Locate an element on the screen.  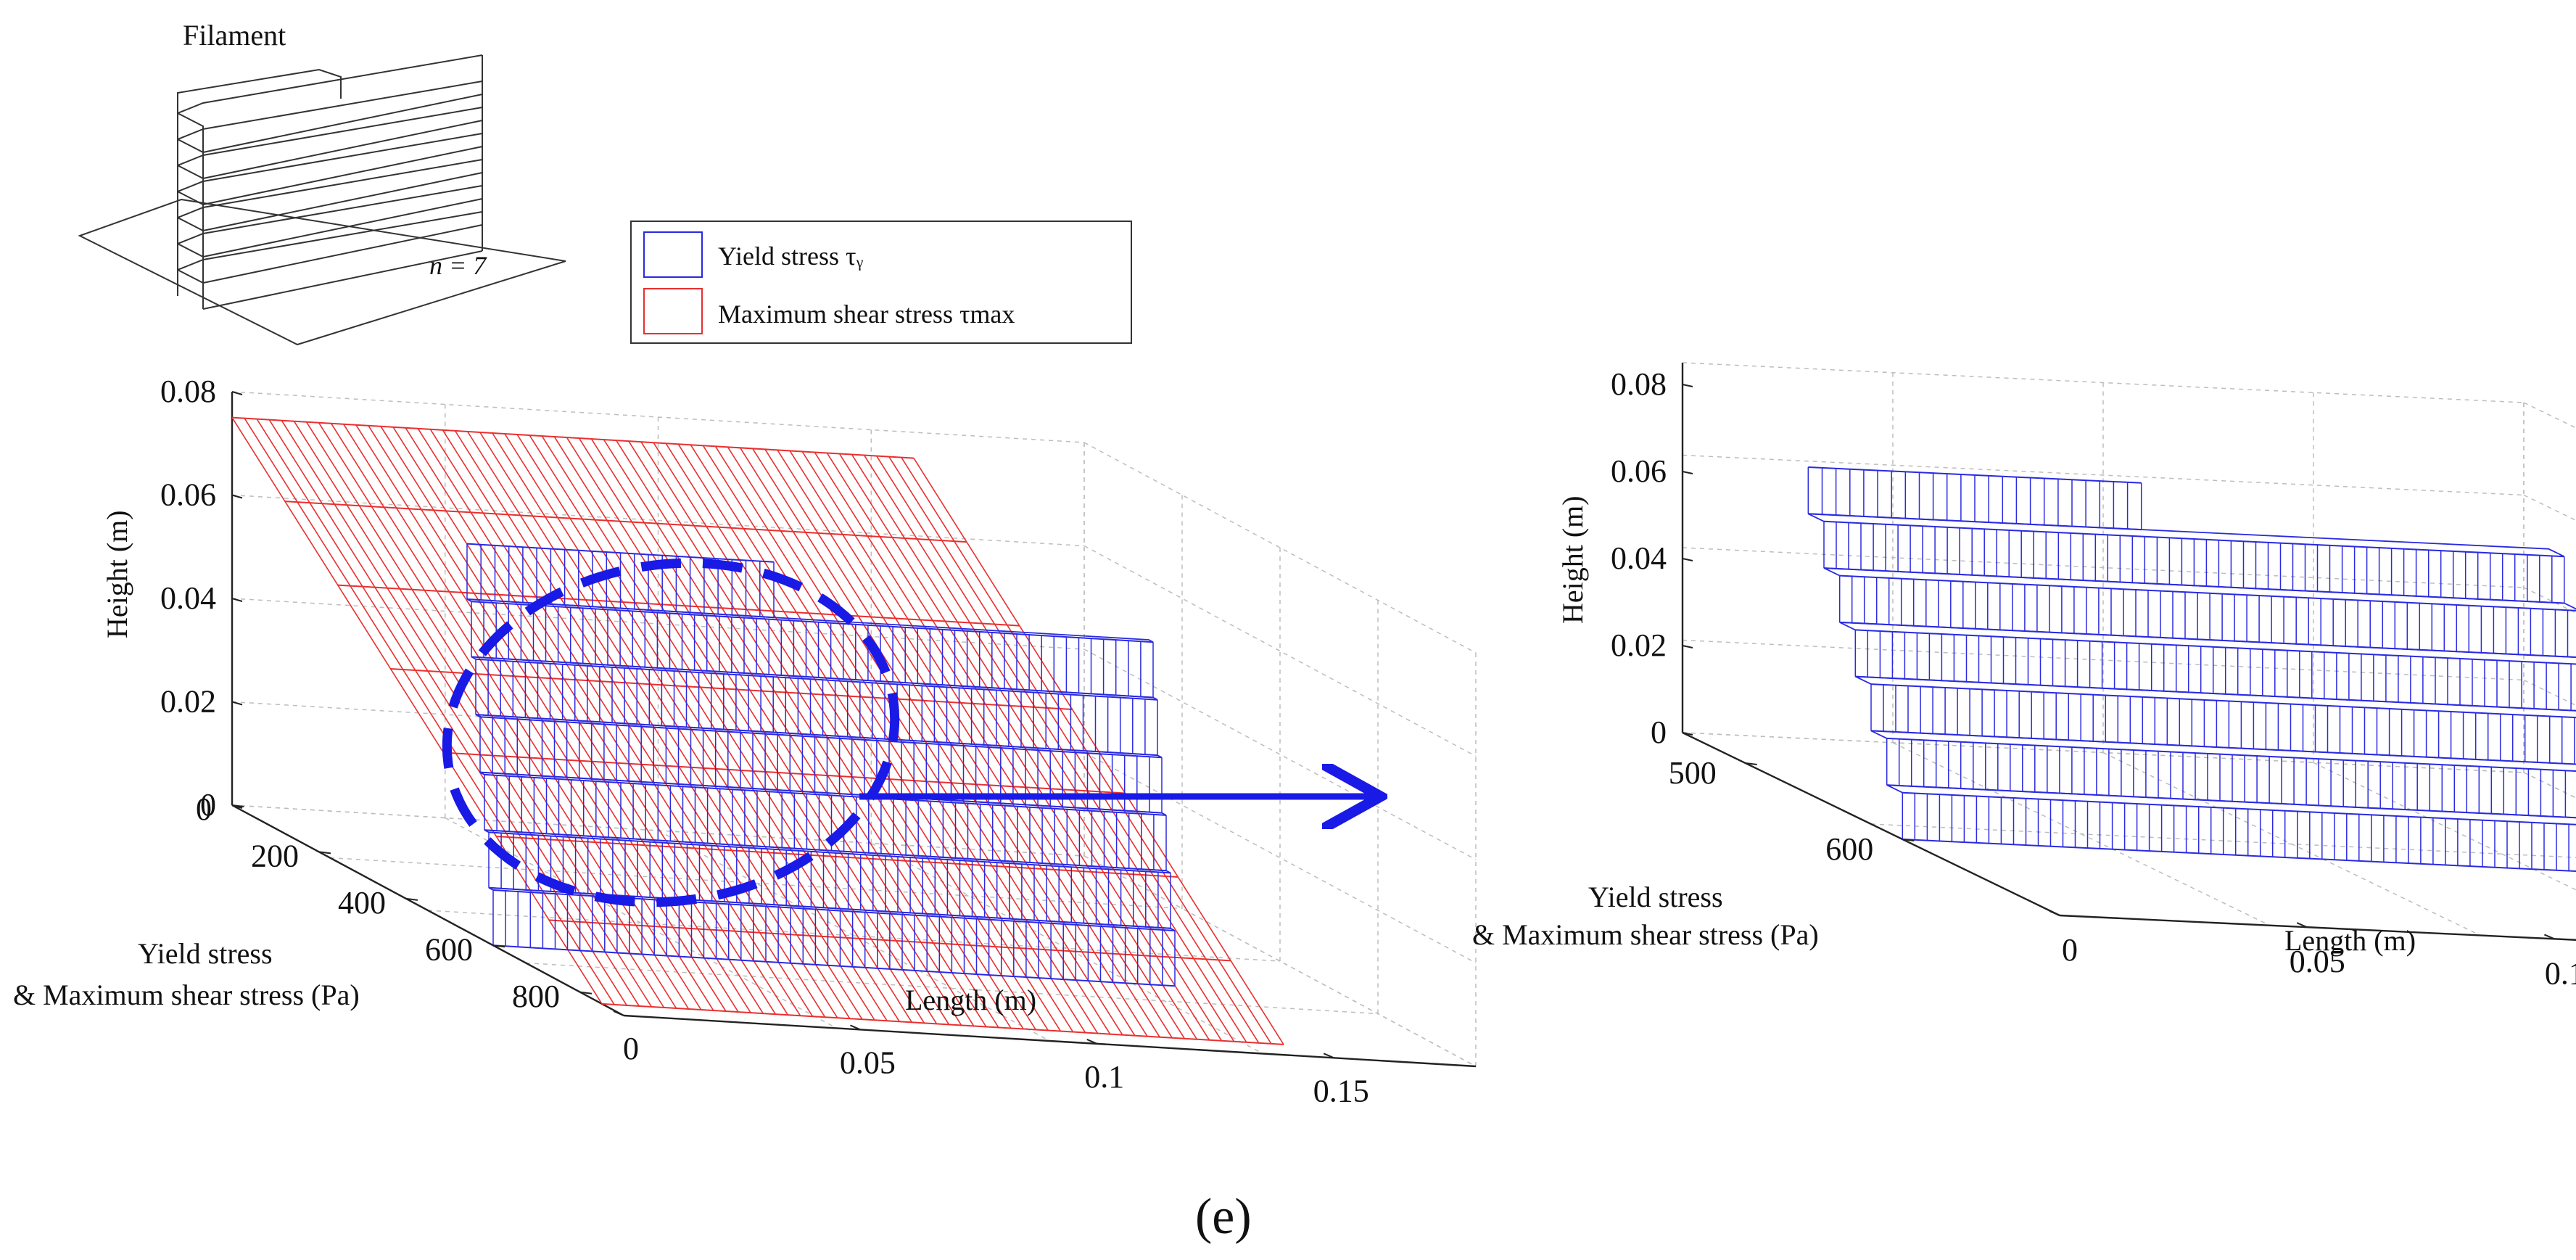
filament-schematic: Filament n = 7 is located at coordinates (322, 182).